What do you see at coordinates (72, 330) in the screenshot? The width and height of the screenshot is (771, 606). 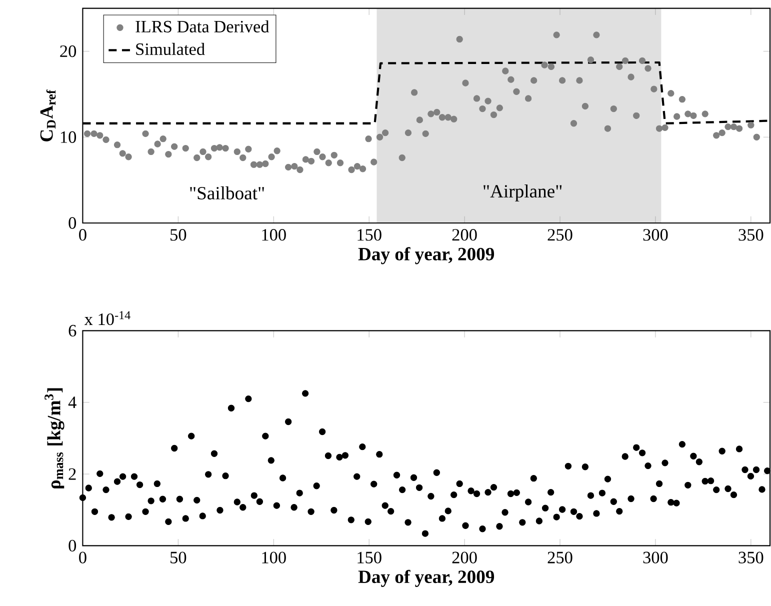 I see `y-tick-label: 6` at bounding box center [72, 330].